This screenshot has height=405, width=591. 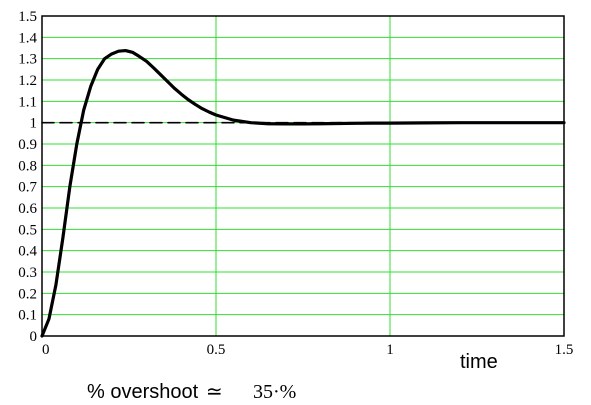 I want to click on overshoot-annotation: % overshoot ≃ 35·%, so click(x=191, y=392).